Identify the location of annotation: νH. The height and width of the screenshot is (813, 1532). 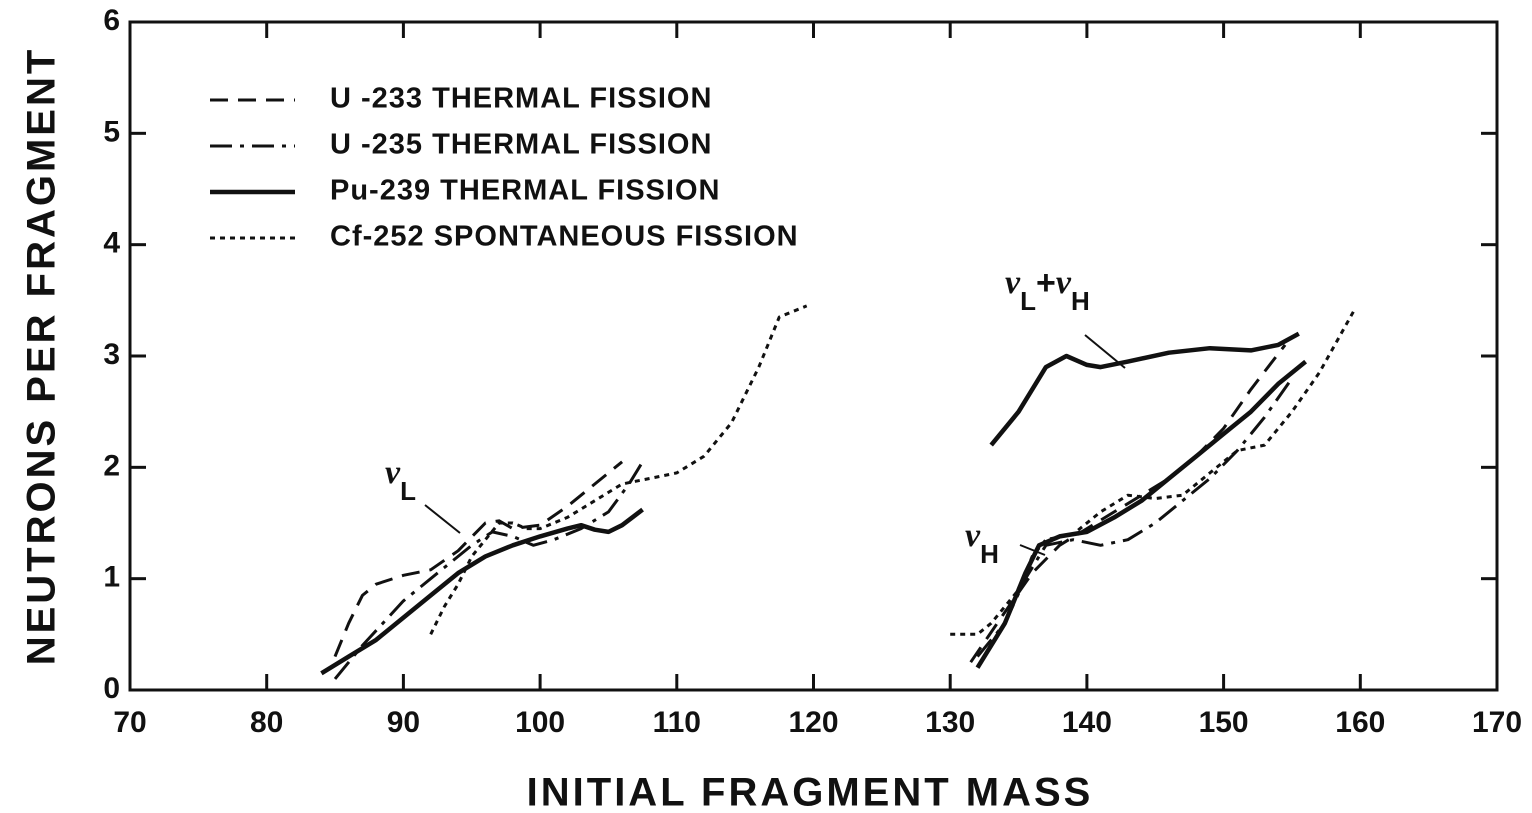
(982, 543).